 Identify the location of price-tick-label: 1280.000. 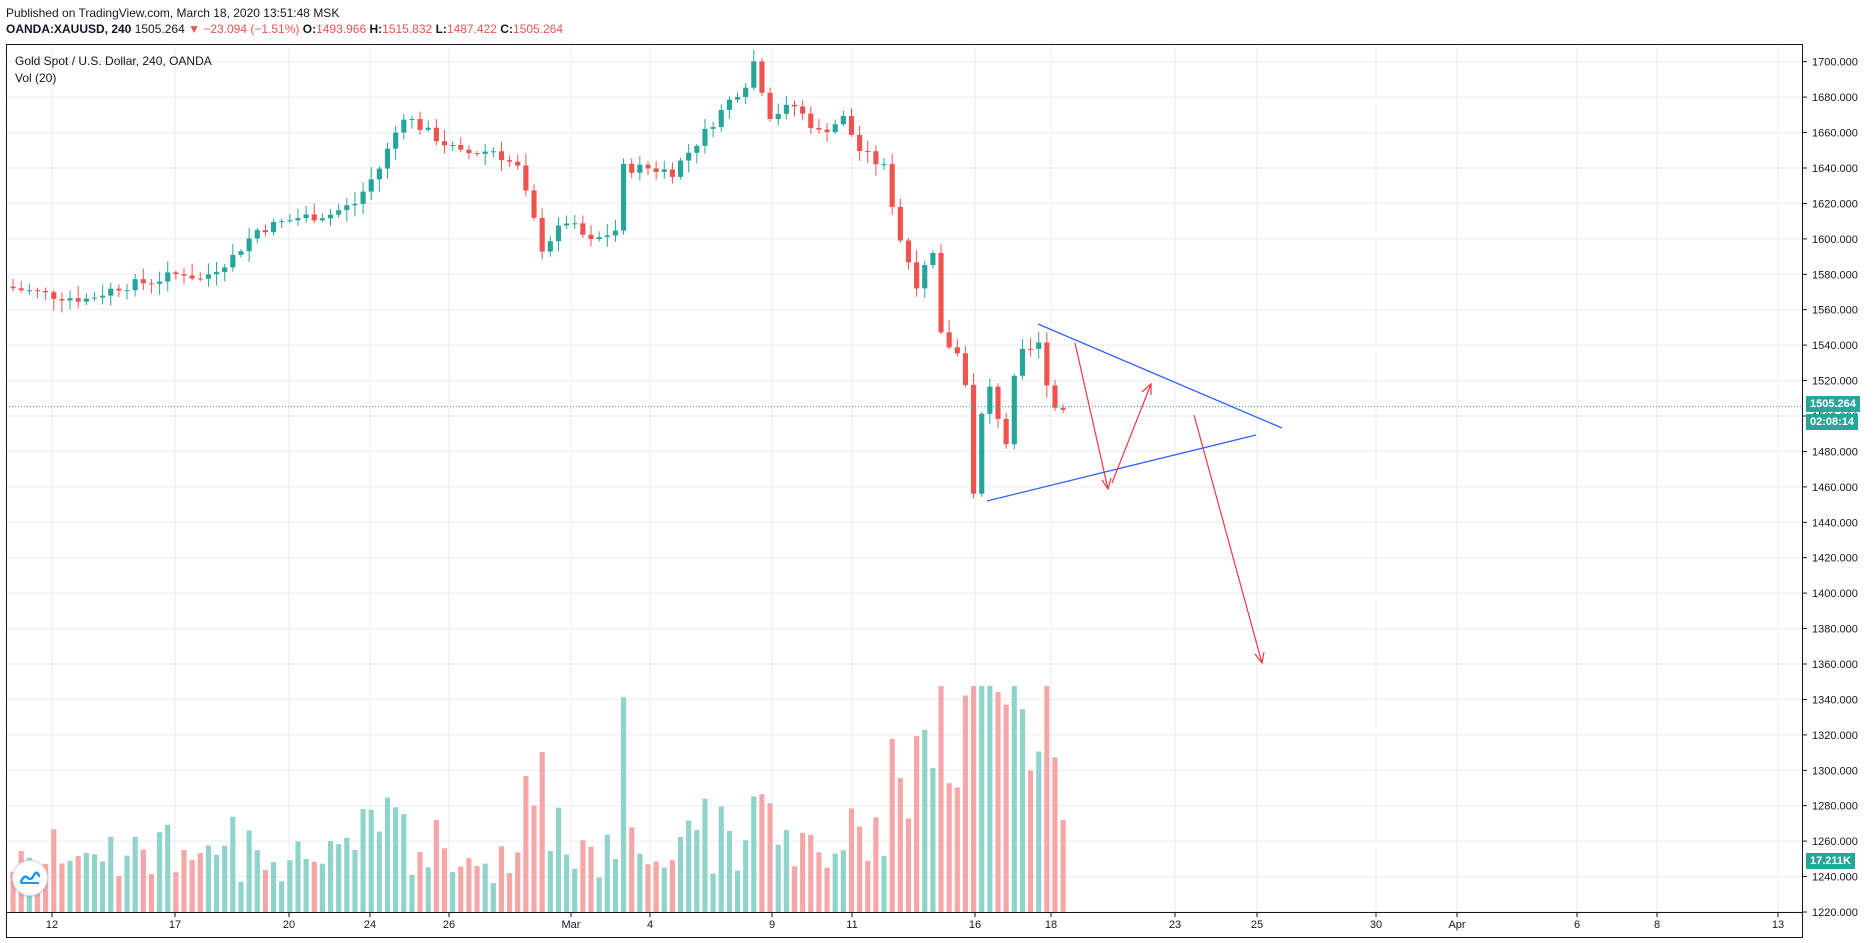
(1835, 807).